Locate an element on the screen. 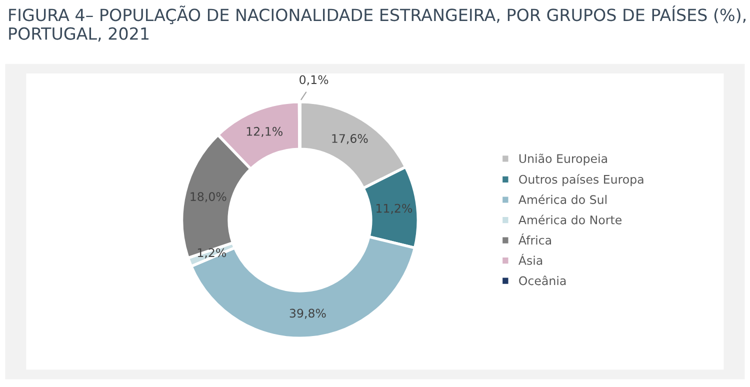  chart-title: FIGURA 4– POPULAÇÃO DE NACIONALIDADE ESTRANGEIRA, POR GRUPOS DE PAÍSES (%), PORTUGAL, 2021 is located at coordinates (377, 24).